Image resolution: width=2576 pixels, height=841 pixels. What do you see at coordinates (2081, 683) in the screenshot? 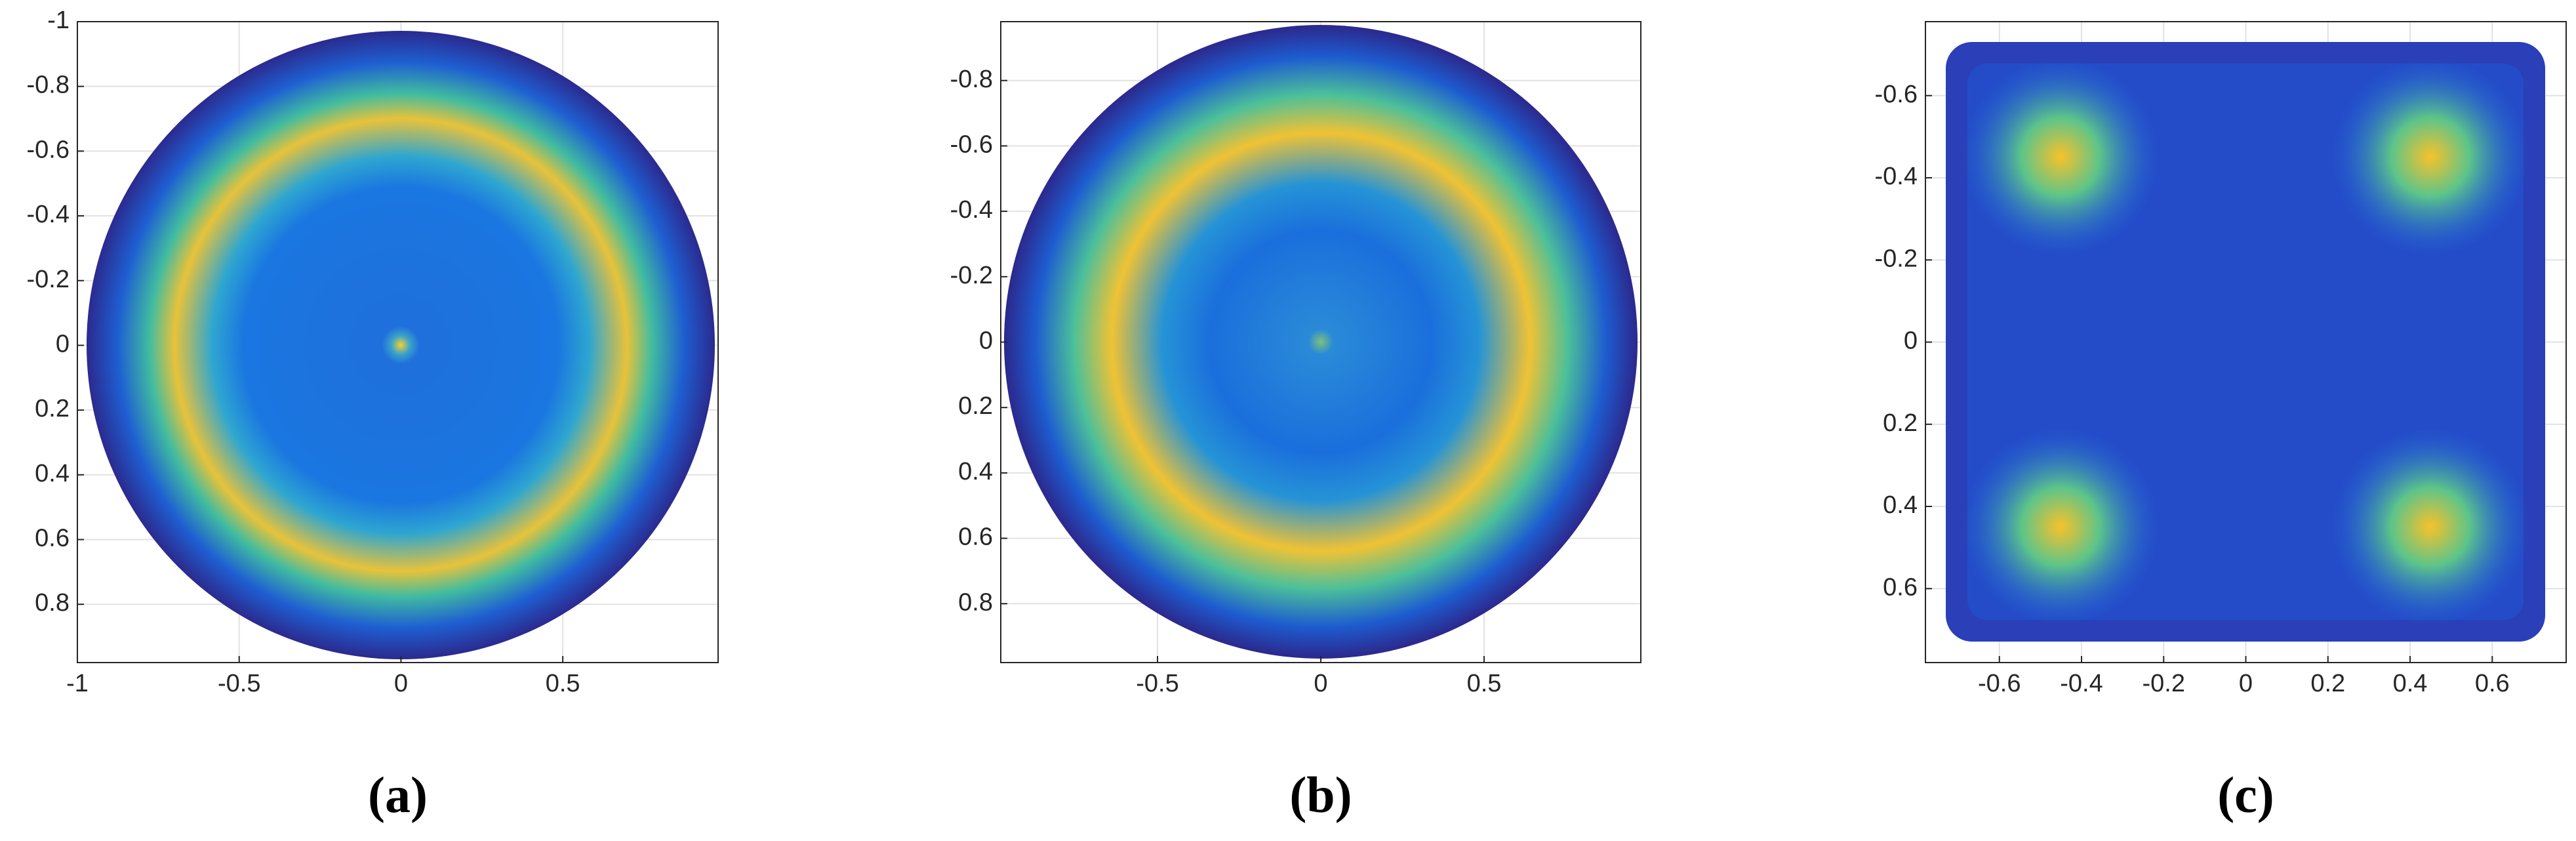
I see `x-tick-label: -0.4` at bounding box center [2081, 683].